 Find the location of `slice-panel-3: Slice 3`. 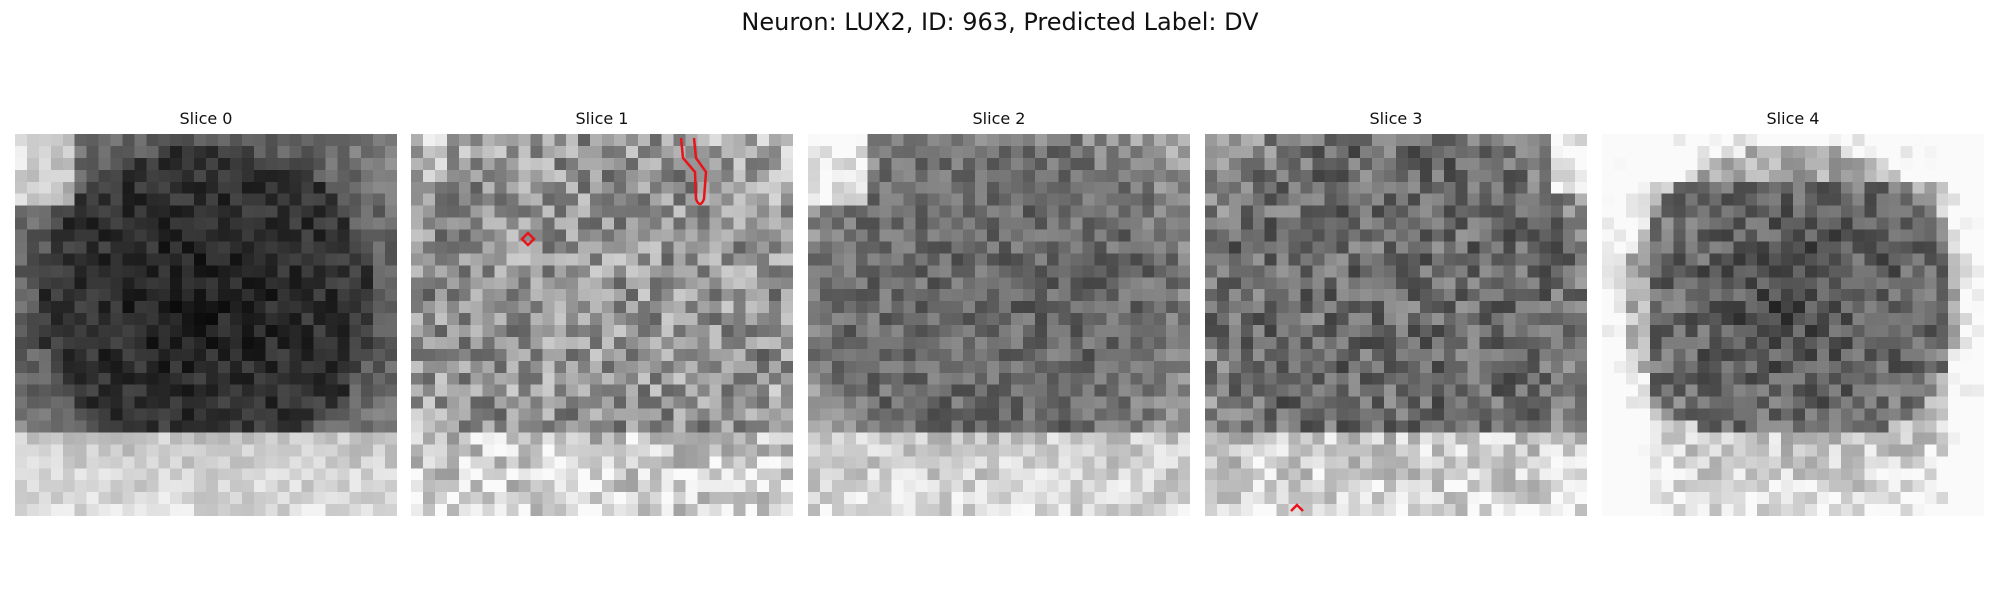

slice-panel-3: Slice 3 is located at coordinates (1396, 312).